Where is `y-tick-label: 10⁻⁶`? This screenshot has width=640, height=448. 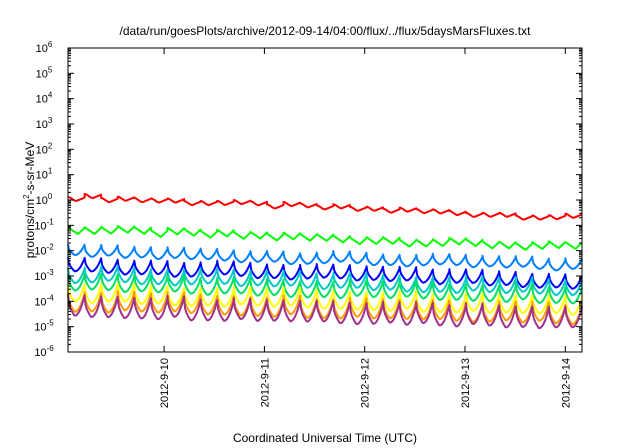 y-tick-label: 10⁻⁶ is located at coordinates (44, 351).